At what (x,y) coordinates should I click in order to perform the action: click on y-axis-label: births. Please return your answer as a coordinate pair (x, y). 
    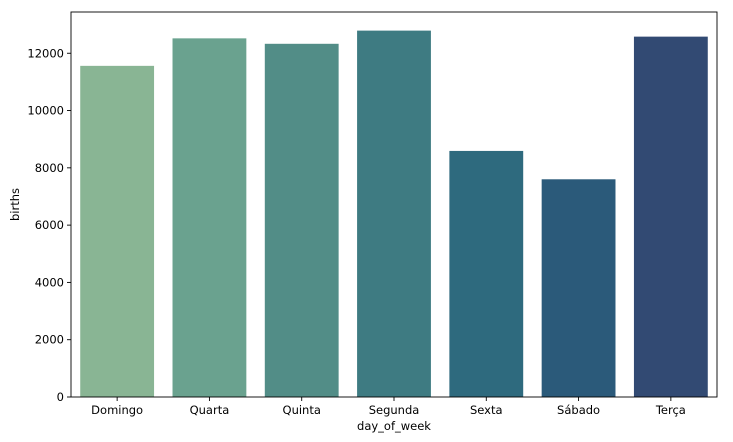
    Looking at the image, I should click on (15, 204).